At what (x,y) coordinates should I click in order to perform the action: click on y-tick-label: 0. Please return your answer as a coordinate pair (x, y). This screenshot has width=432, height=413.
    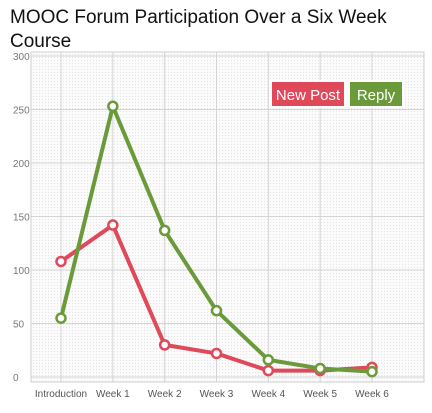
    Looking at the image, I should click on (16, 378).